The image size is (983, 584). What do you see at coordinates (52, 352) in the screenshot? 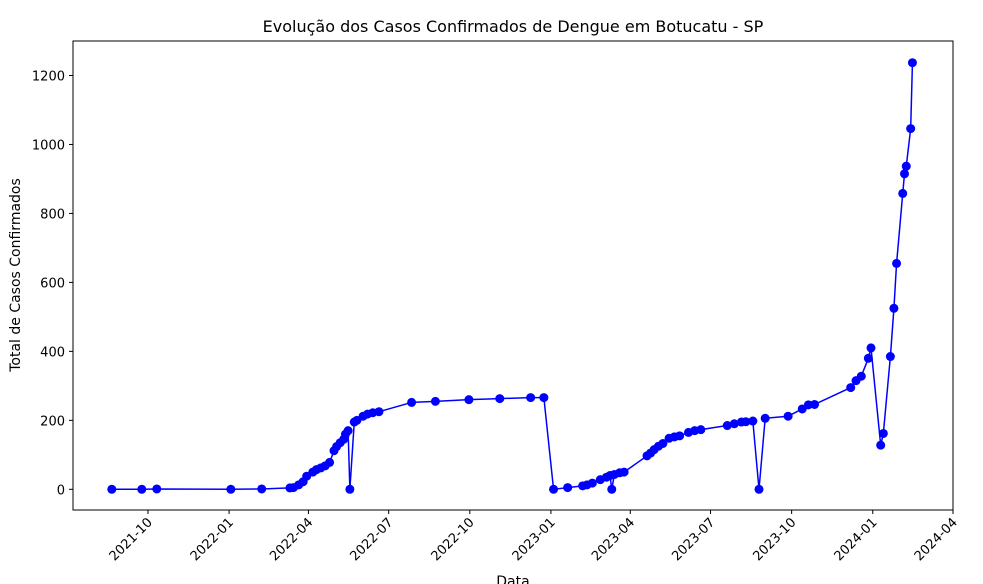
I see `y-tick-label: 400` at bounding box center [52, 352].